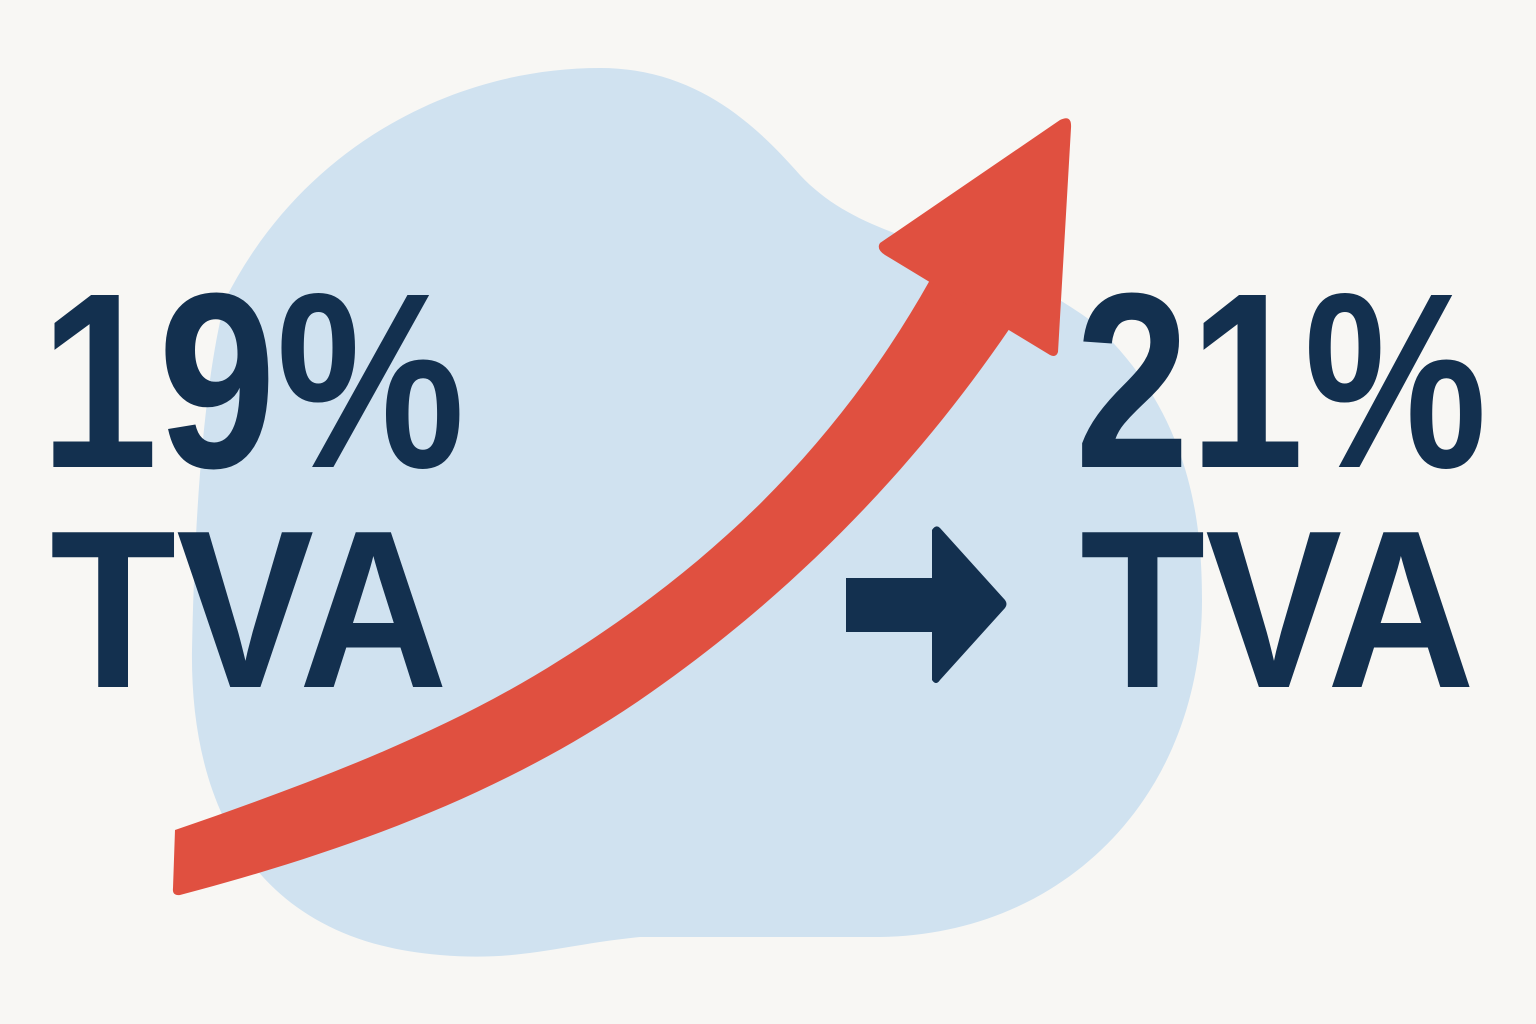  I want to click on after-label: TVA, so click(1277, 609).